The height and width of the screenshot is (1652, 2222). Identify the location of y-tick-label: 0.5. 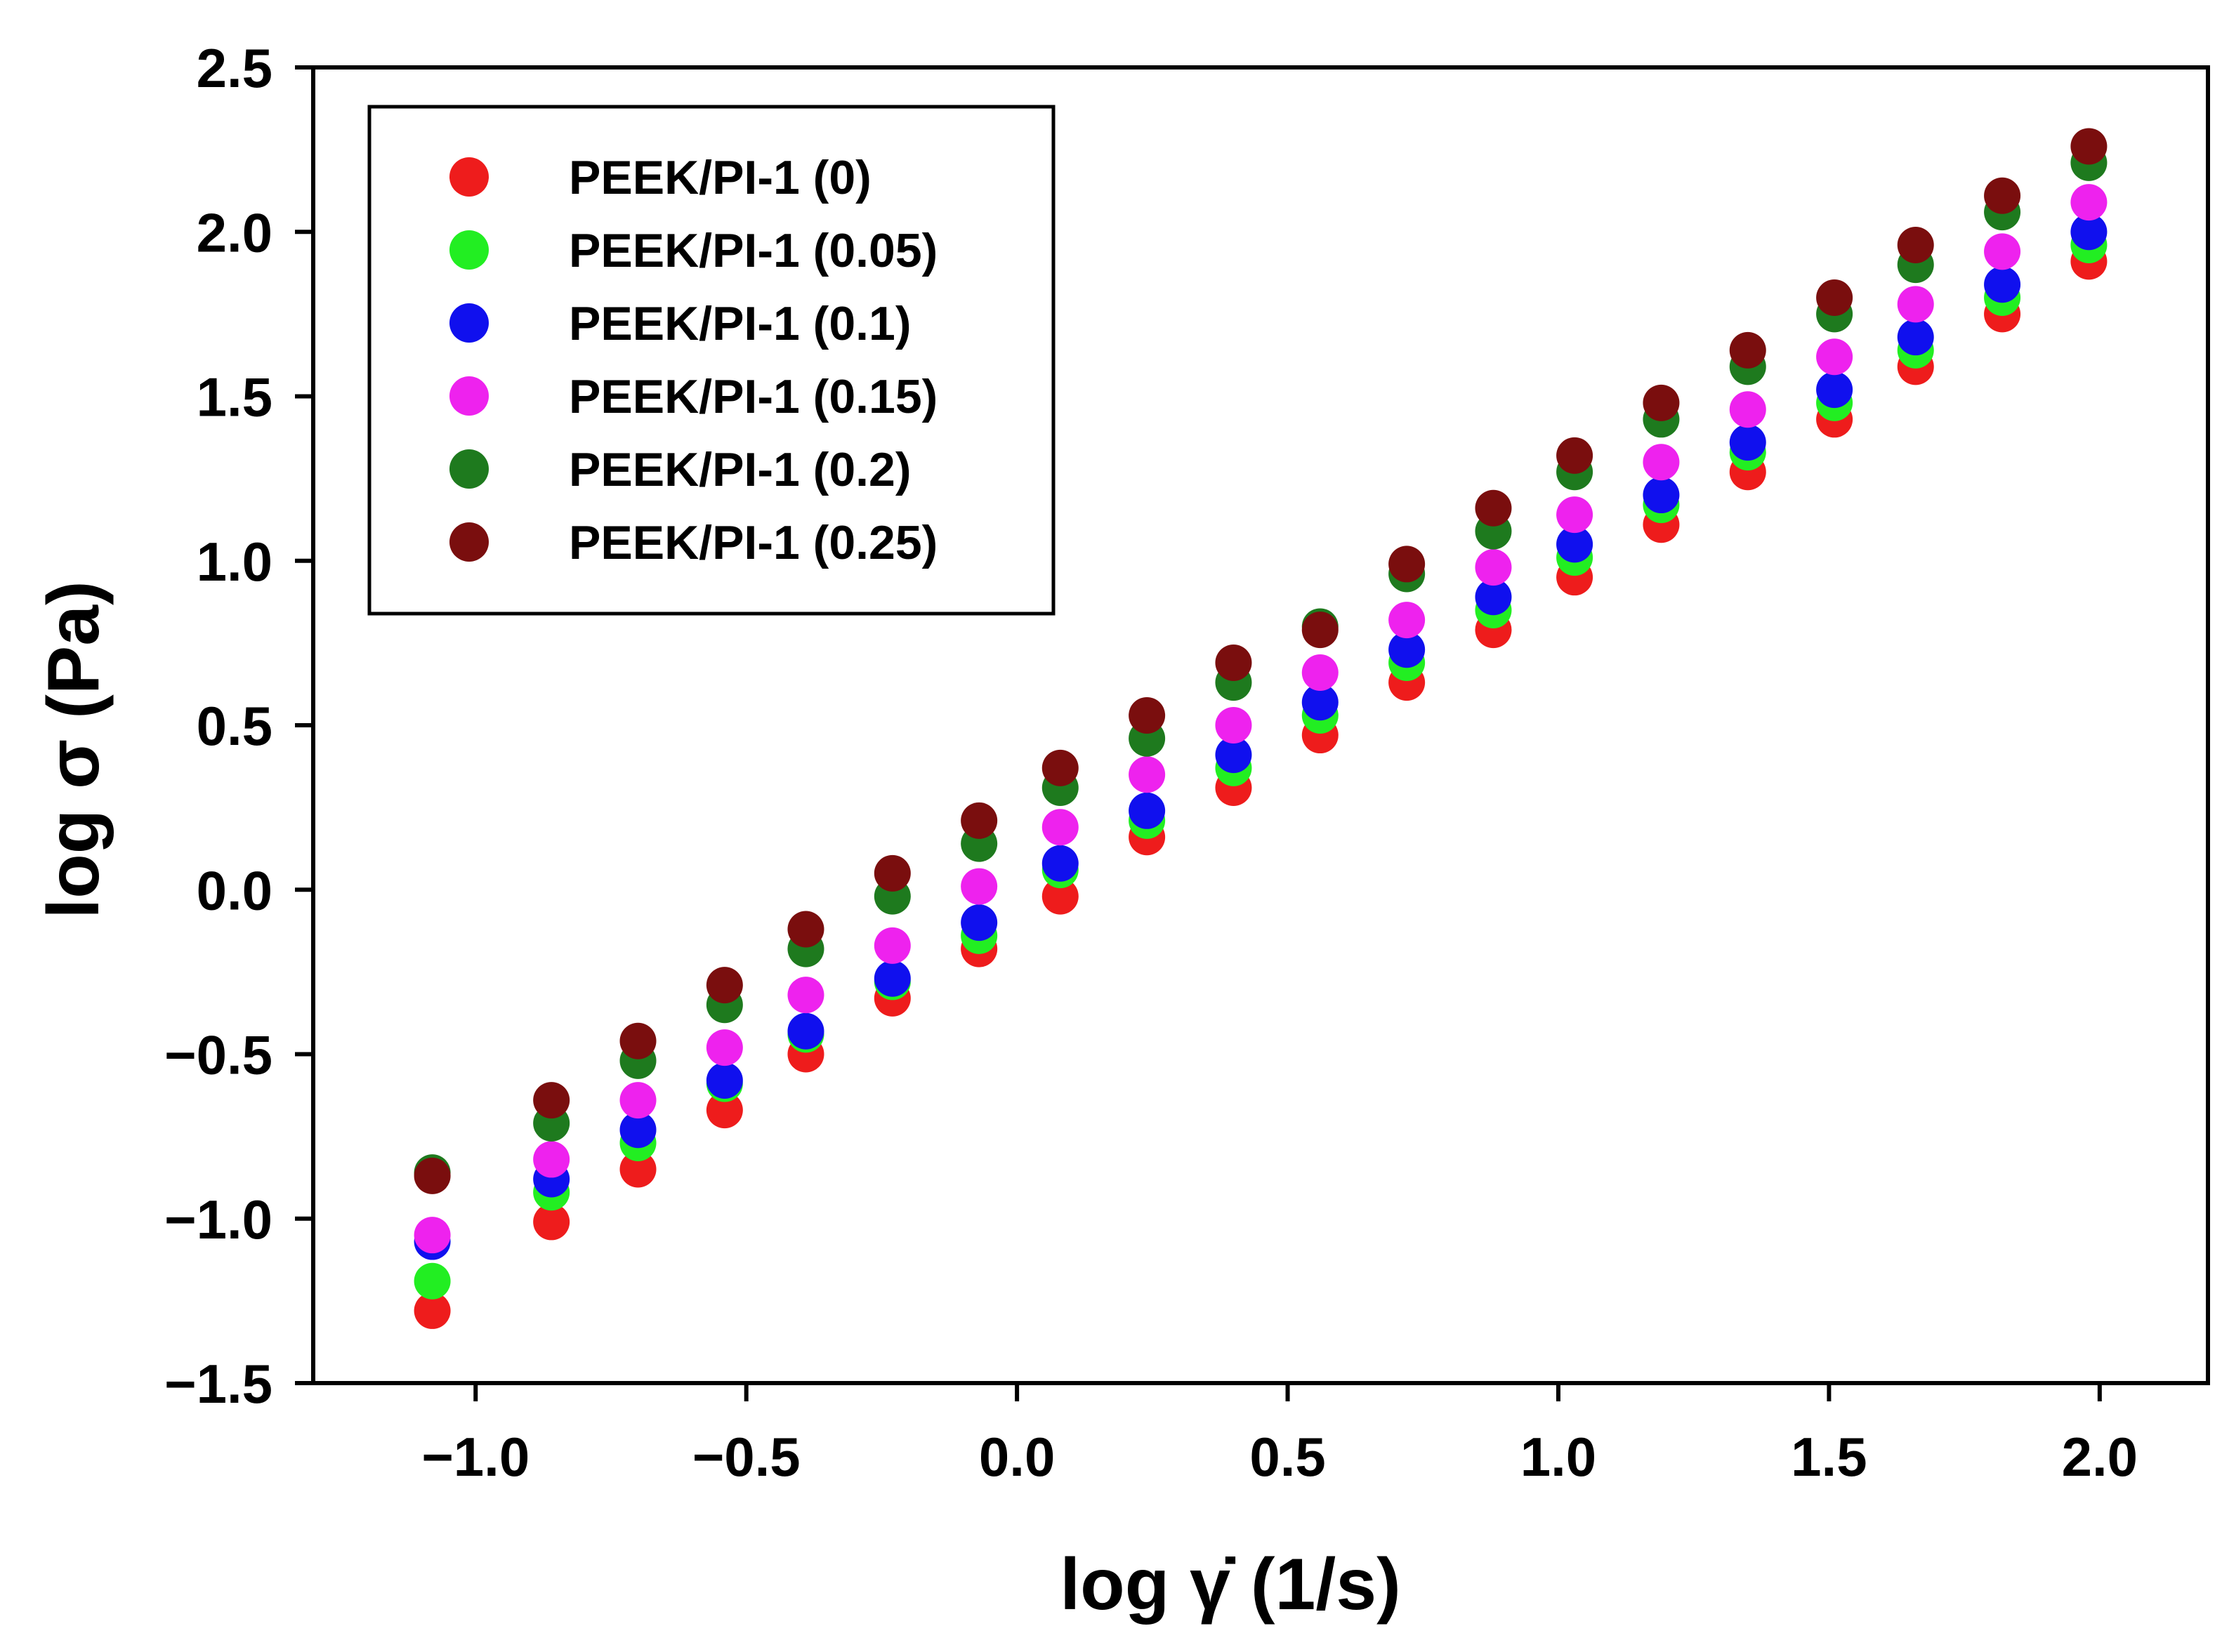
(235, 726).